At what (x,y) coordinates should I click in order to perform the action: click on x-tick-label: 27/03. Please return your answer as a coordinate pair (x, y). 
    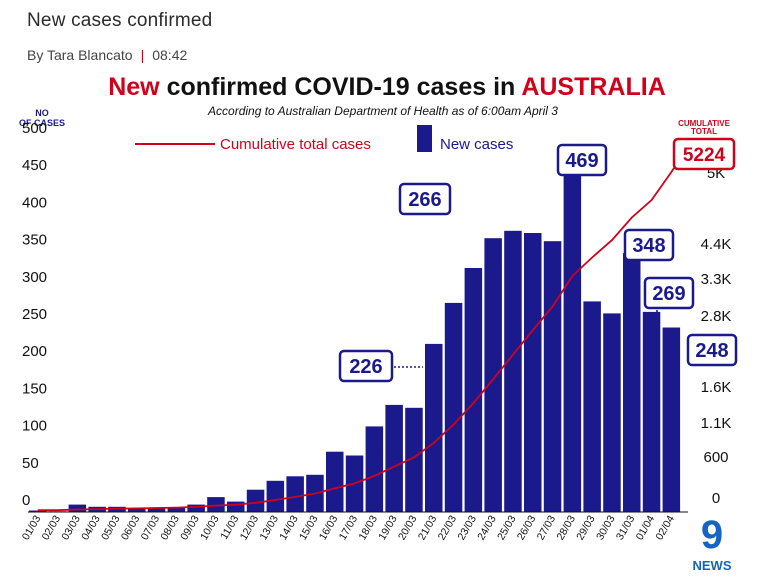
    Looking at the image, I should click on (547, 527).